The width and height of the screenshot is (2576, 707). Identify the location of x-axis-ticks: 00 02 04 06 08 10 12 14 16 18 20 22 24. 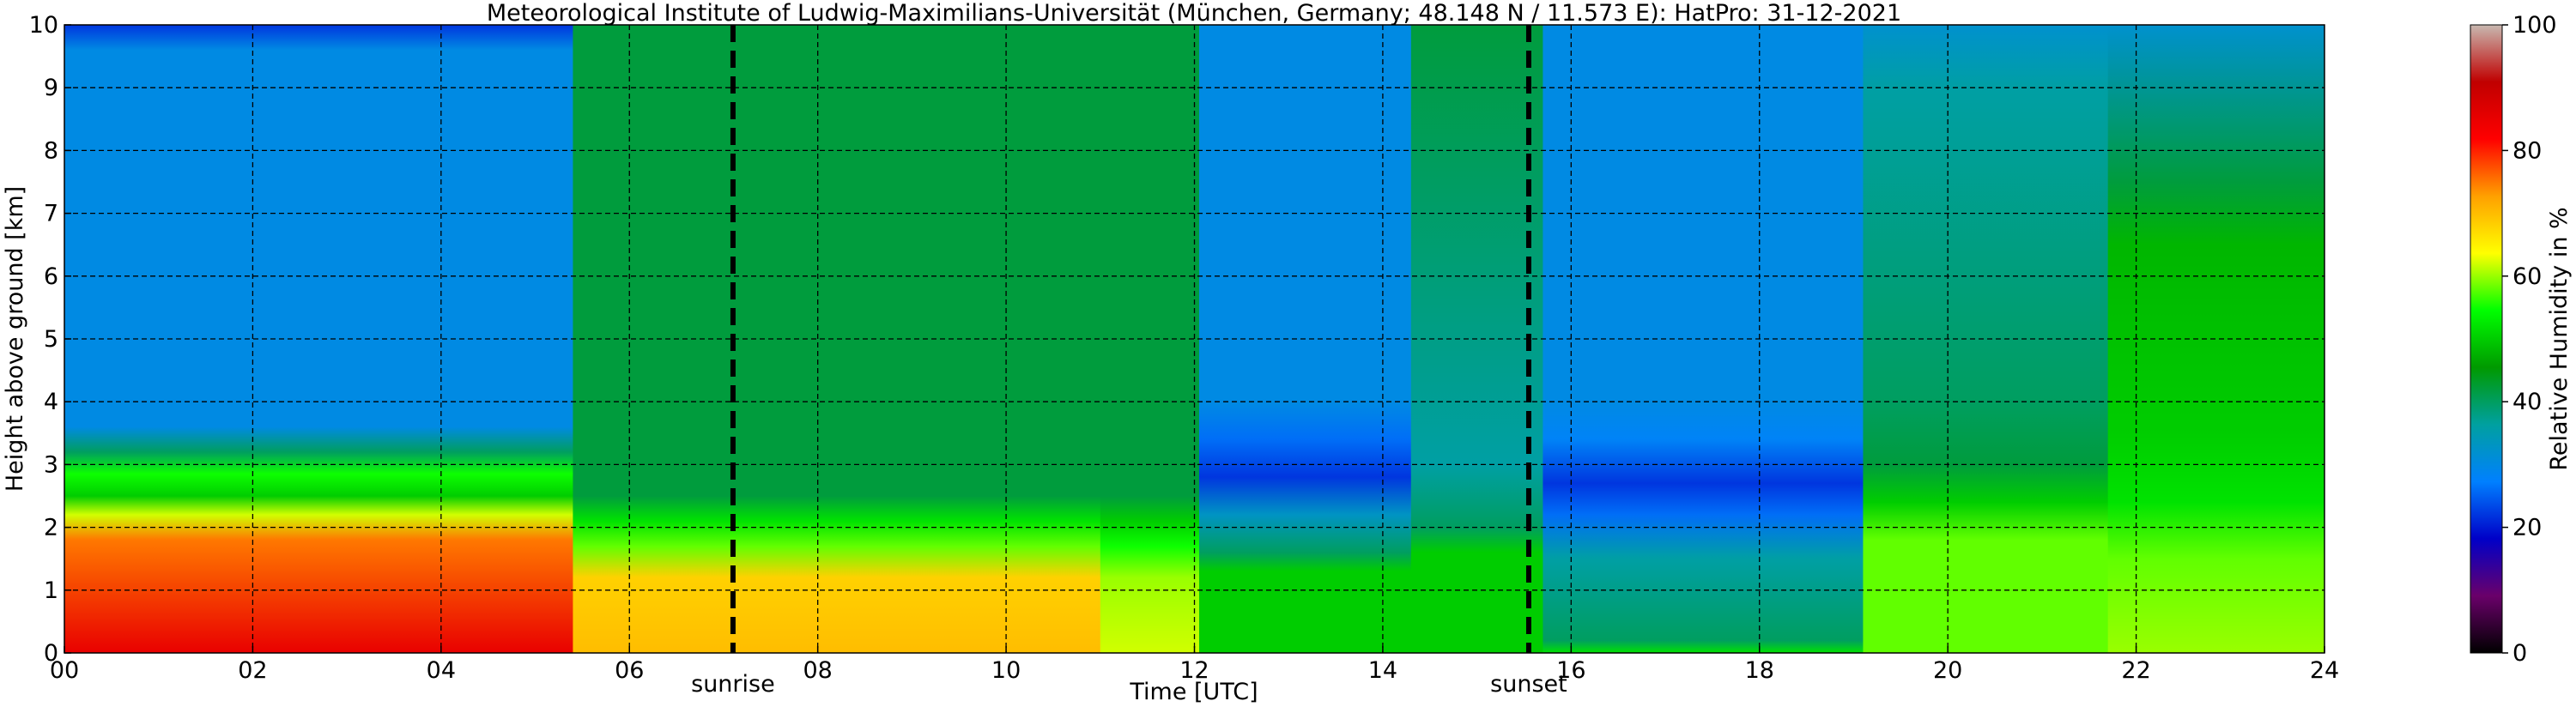
(1194, 665).